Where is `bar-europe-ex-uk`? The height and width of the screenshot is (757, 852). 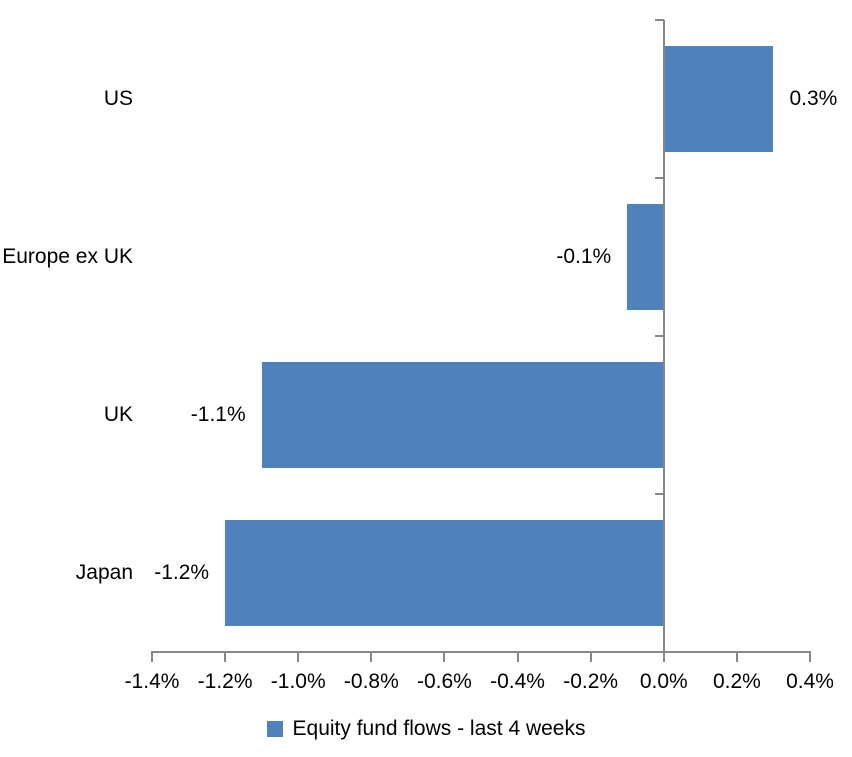 bar-europe-ex-uk is located at coordinates (645, 257).